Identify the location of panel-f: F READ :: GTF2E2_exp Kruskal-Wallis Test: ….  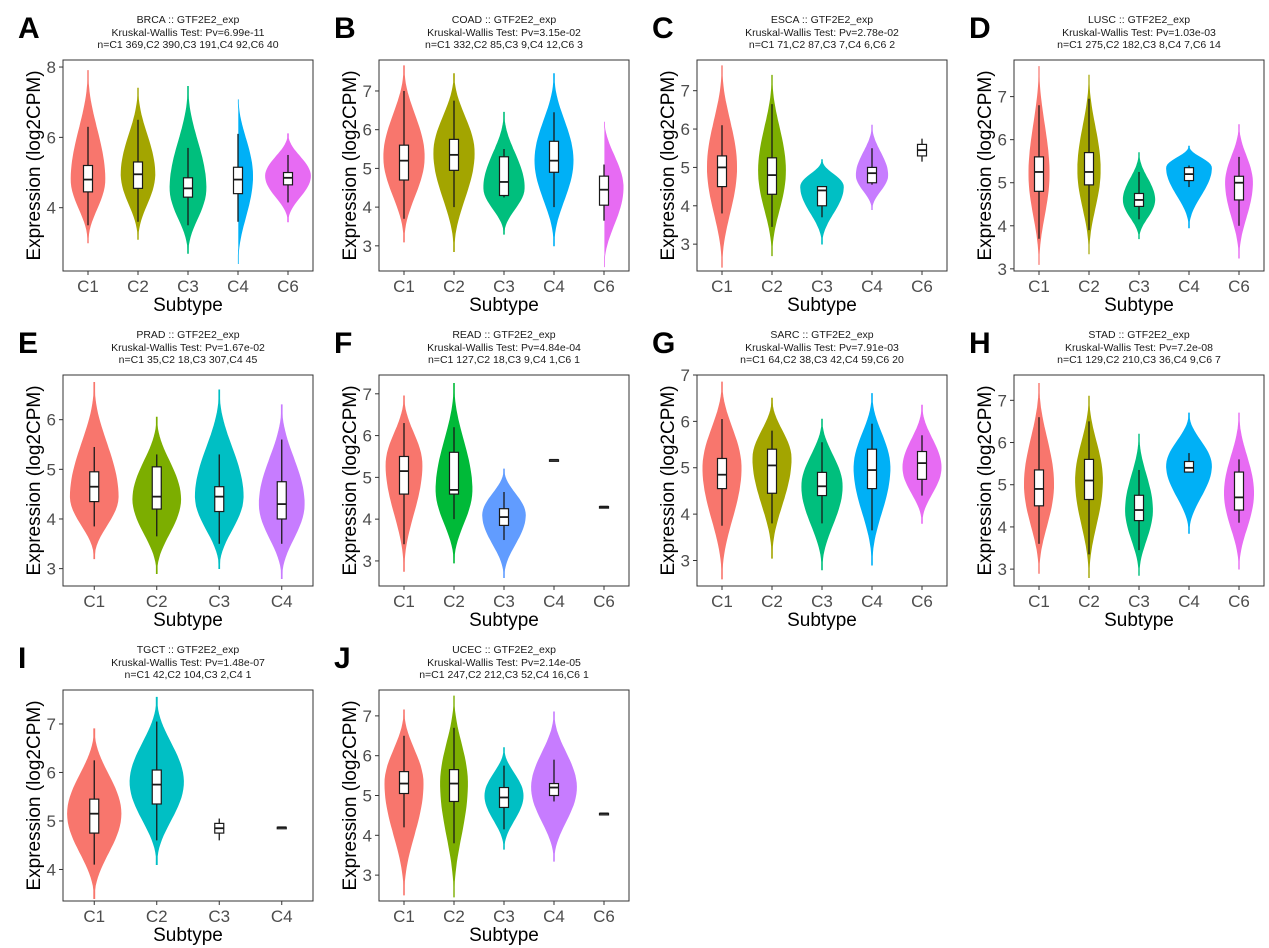
(474, 473).